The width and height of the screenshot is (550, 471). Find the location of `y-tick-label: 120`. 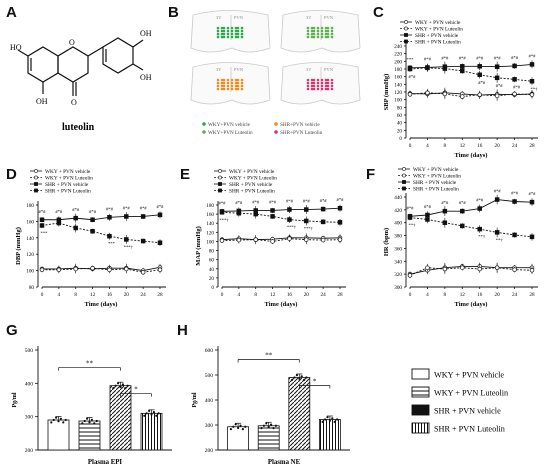

y-tick-label: 120 is located at coordinates (398, 93).